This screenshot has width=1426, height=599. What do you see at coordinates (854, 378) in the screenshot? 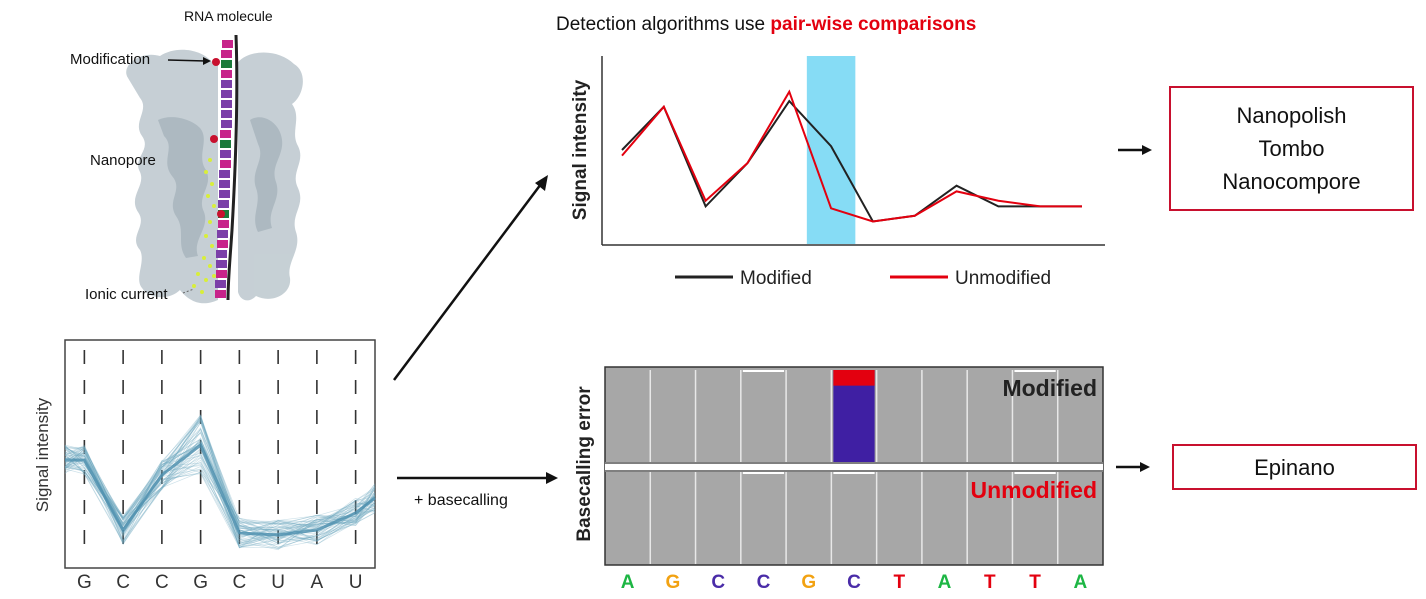
I see `mismatch-bar` at bounding box center [854, 378].